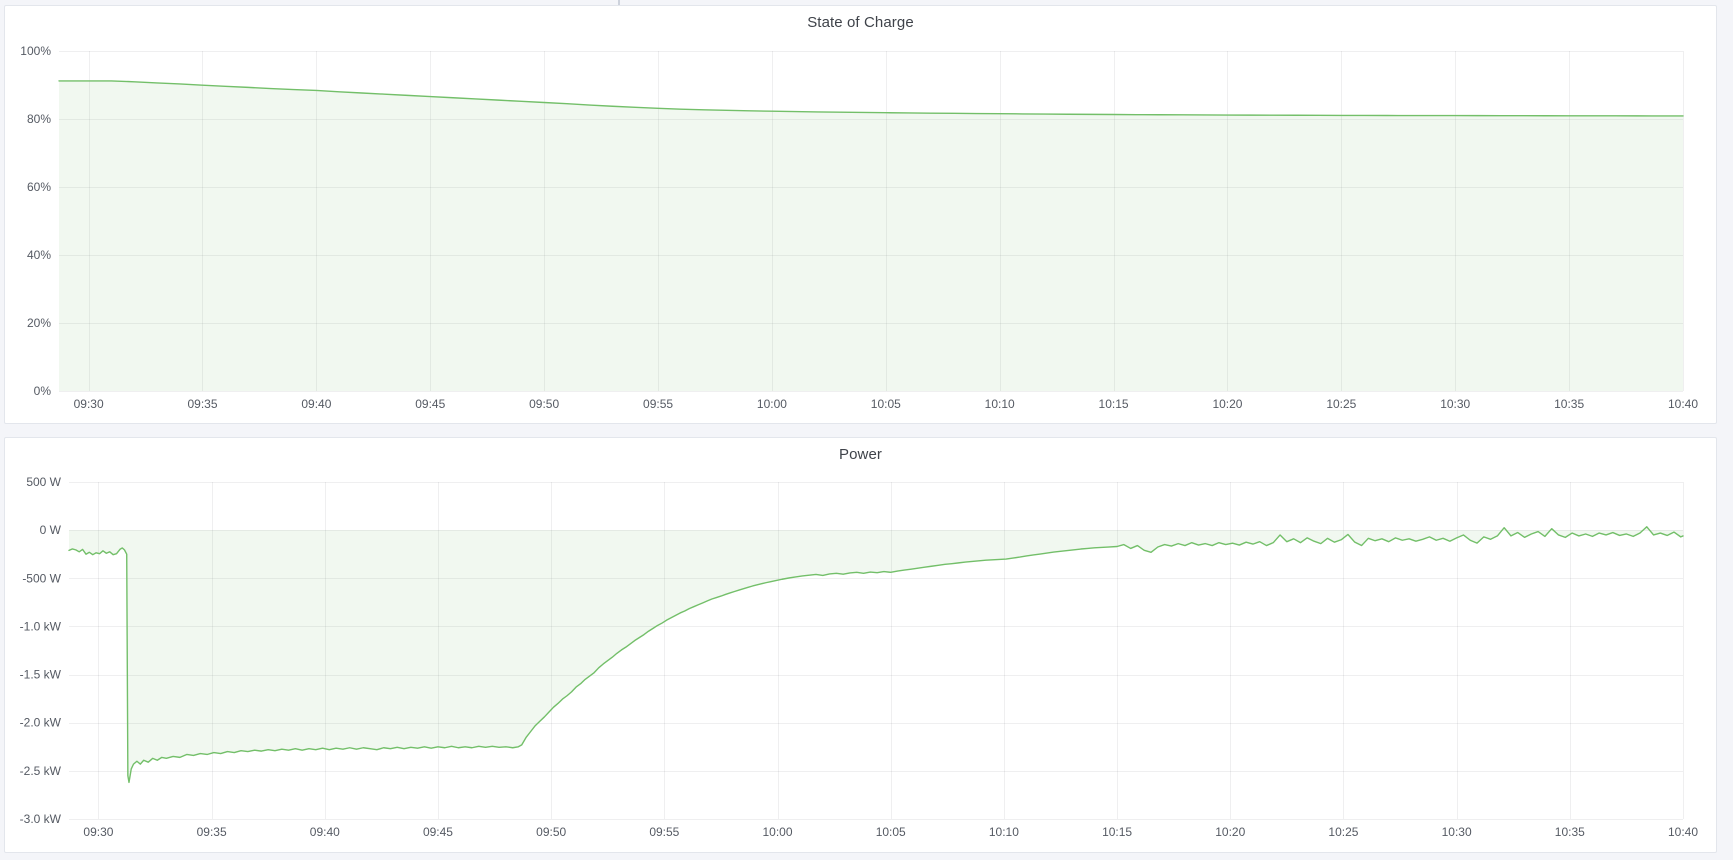  Describe the element at coordinates (41, 626) in the screenshot. I see `y-tick-label: -1.0 kW` at that location.